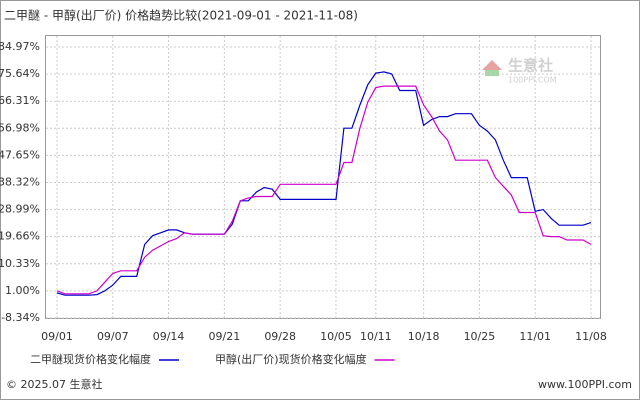 The width and height of the screenshot is (640, 404). What do you see at coordinates (535, 336) in the screenshot?
I see `x-tick-label: 11/01` at bounding box center [535, 336].